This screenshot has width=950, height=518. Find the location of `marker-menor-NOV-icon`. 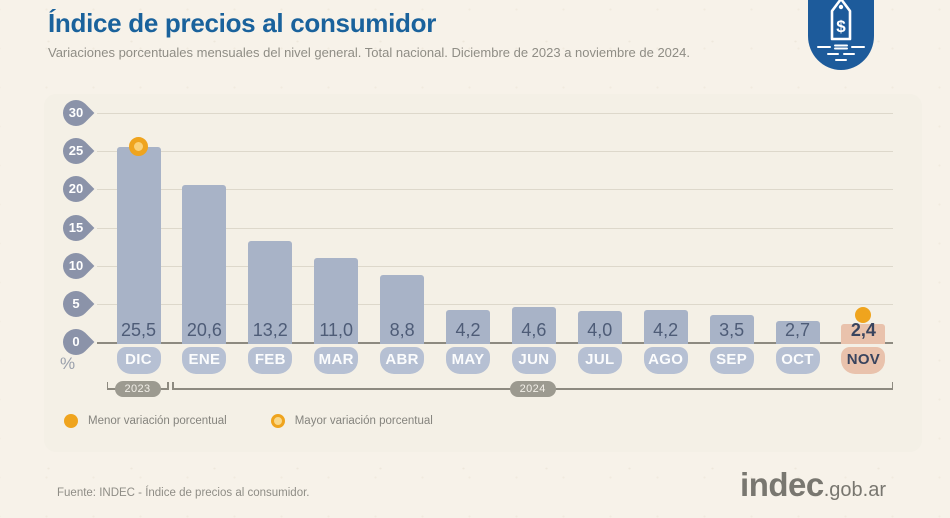

marker-menor-NOV-icon is located at coordinates (863, 314).